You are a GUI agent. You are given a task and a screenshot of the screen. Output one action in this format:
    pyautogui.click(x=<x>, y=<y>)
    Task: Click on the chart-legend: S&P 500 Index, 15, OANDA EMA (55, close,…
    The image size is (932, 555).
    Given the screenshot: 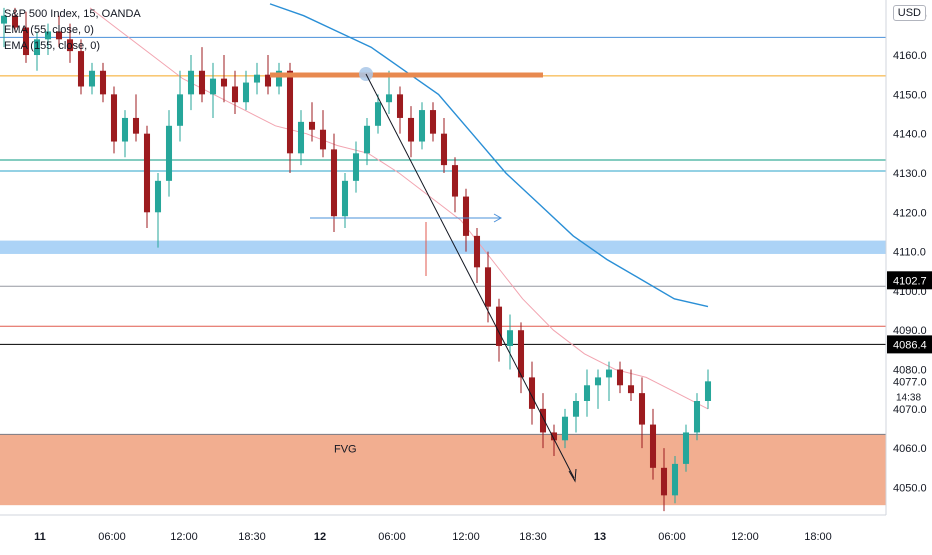 What is the action you would take?
    pyautogui.click(x=72, y=30)
    